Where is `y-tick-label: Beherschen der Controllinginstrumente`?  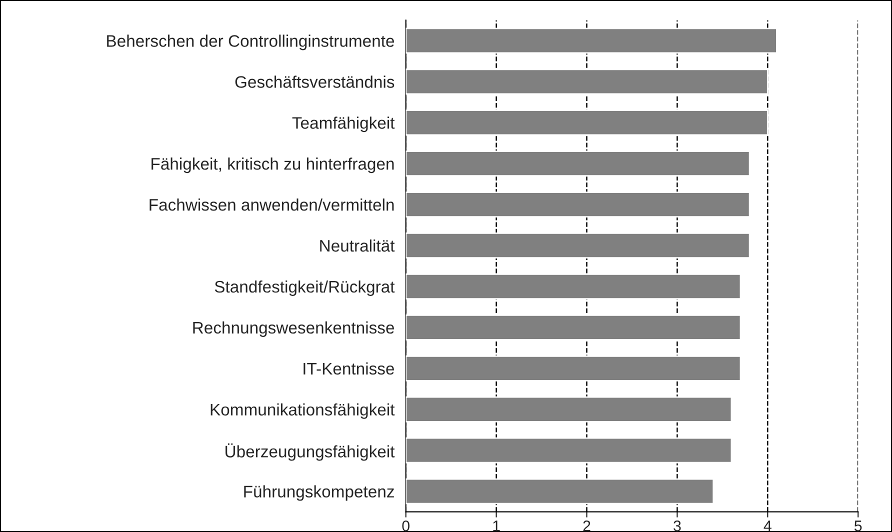 y-tick-label: Beherschen der Controllinginstrumente is located at coordinates (250, 42).